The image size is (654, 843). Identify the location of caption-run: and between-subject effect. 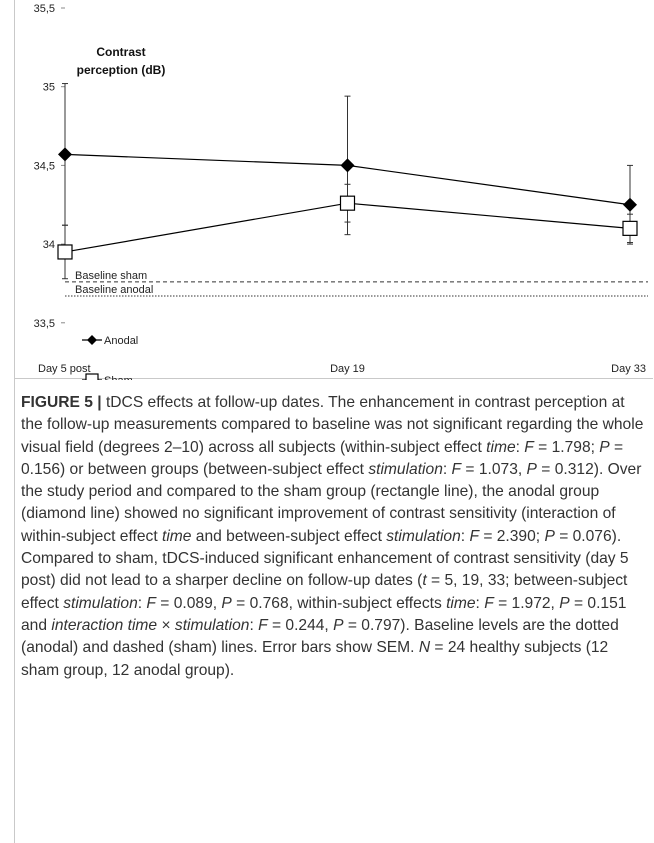
(289, 536).